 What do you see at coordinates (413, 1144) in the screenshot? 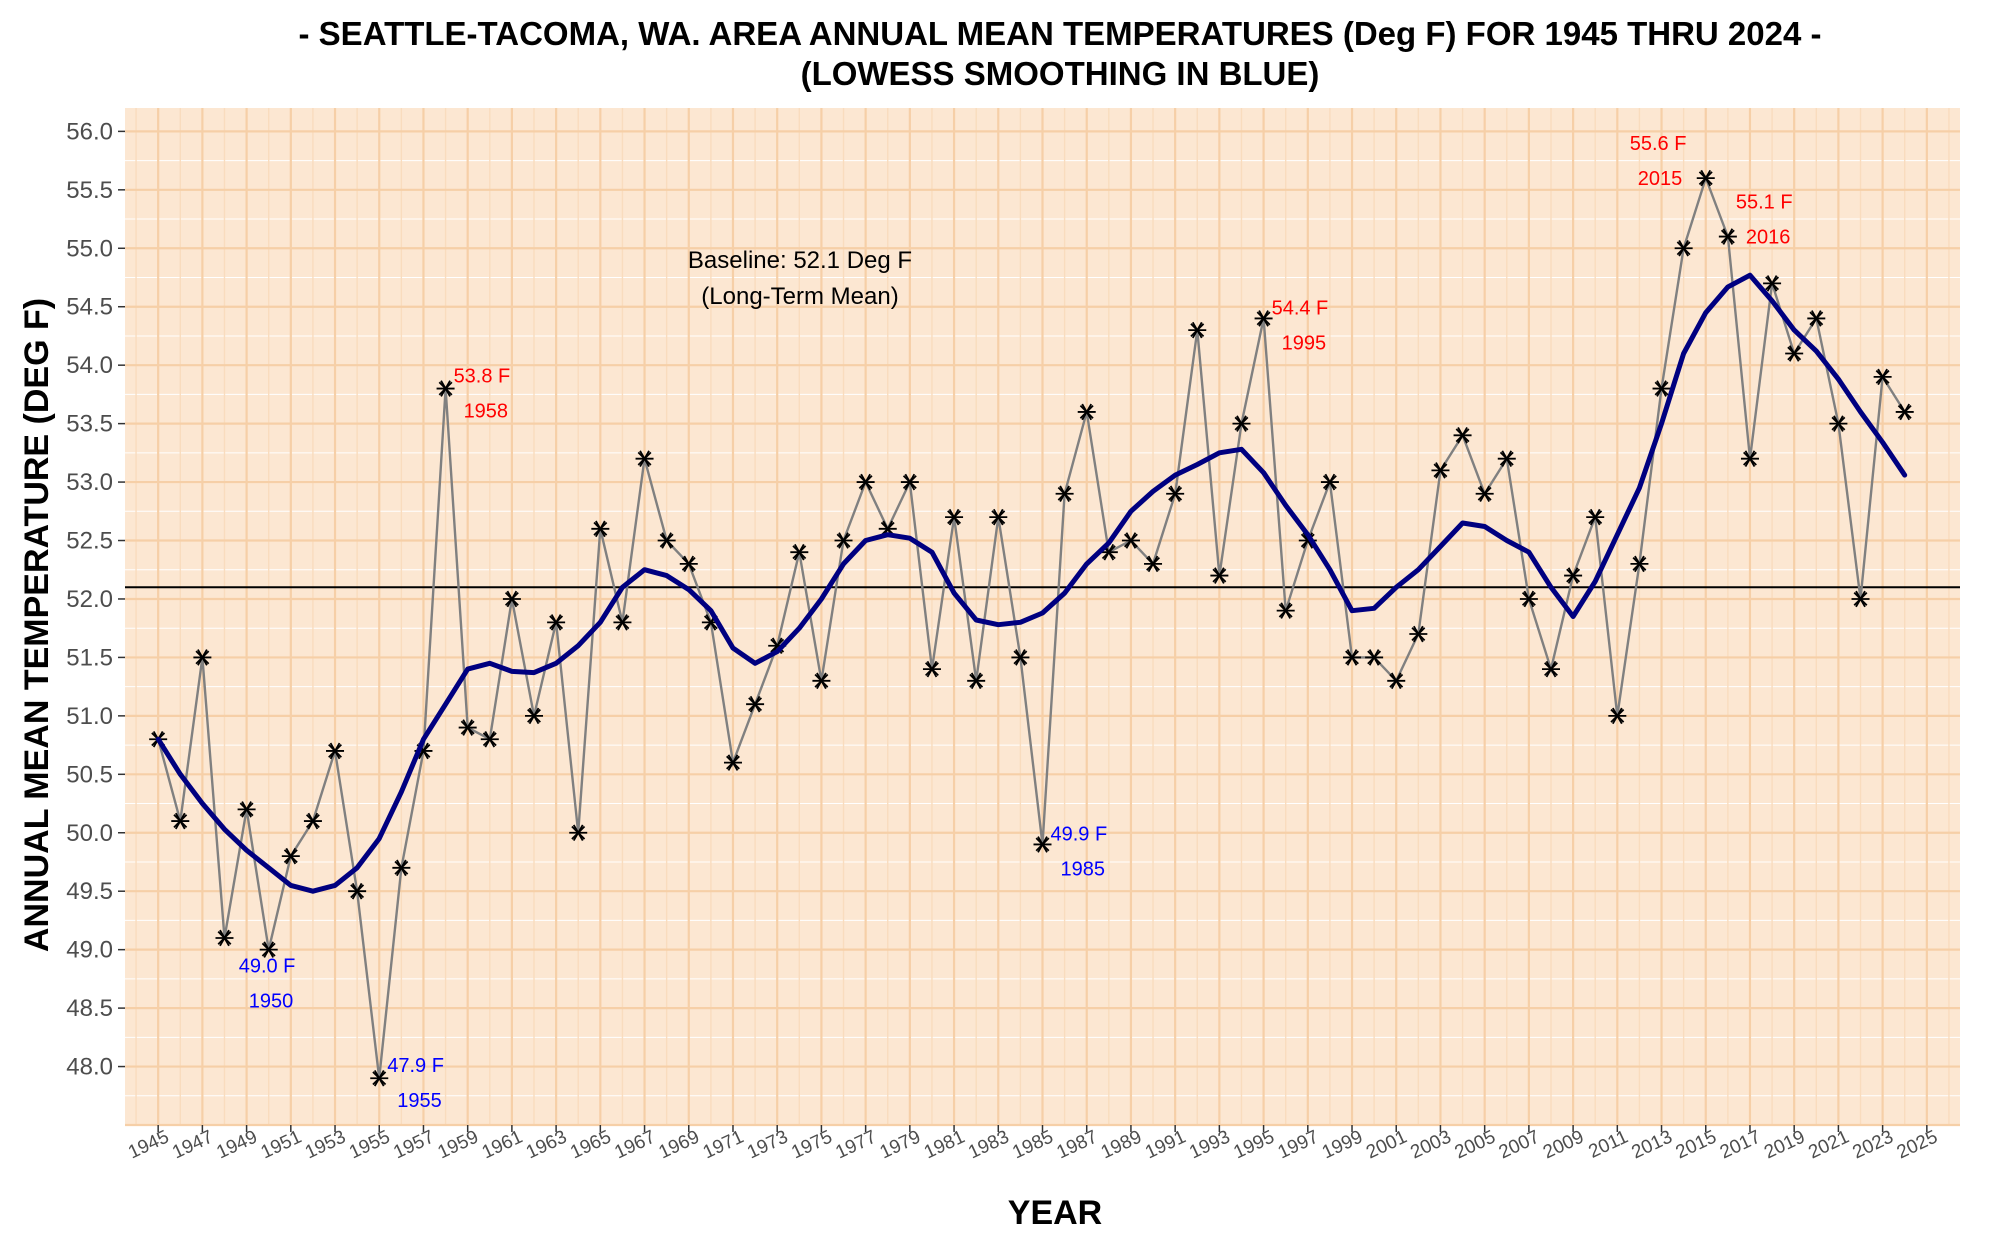
I see `x-tick-label: 1957` at bounding box center [413, 1144].